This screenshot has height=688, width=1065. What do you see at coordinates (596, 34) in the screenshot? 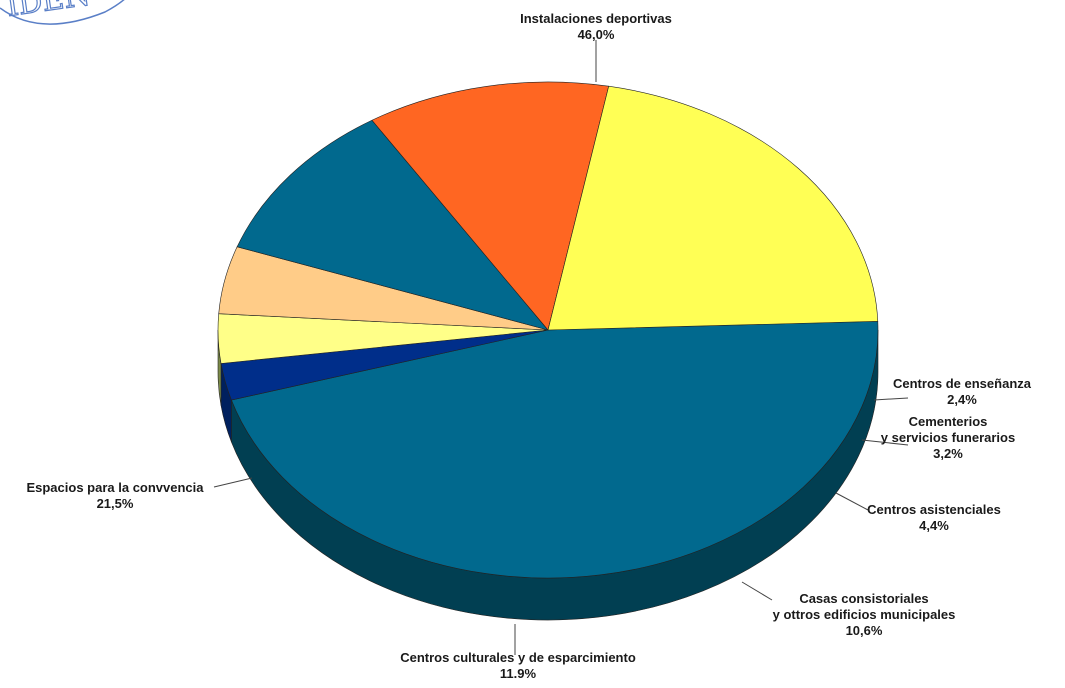
I see `value-label-sports: 46,0%` at bounding box center [596, 34].